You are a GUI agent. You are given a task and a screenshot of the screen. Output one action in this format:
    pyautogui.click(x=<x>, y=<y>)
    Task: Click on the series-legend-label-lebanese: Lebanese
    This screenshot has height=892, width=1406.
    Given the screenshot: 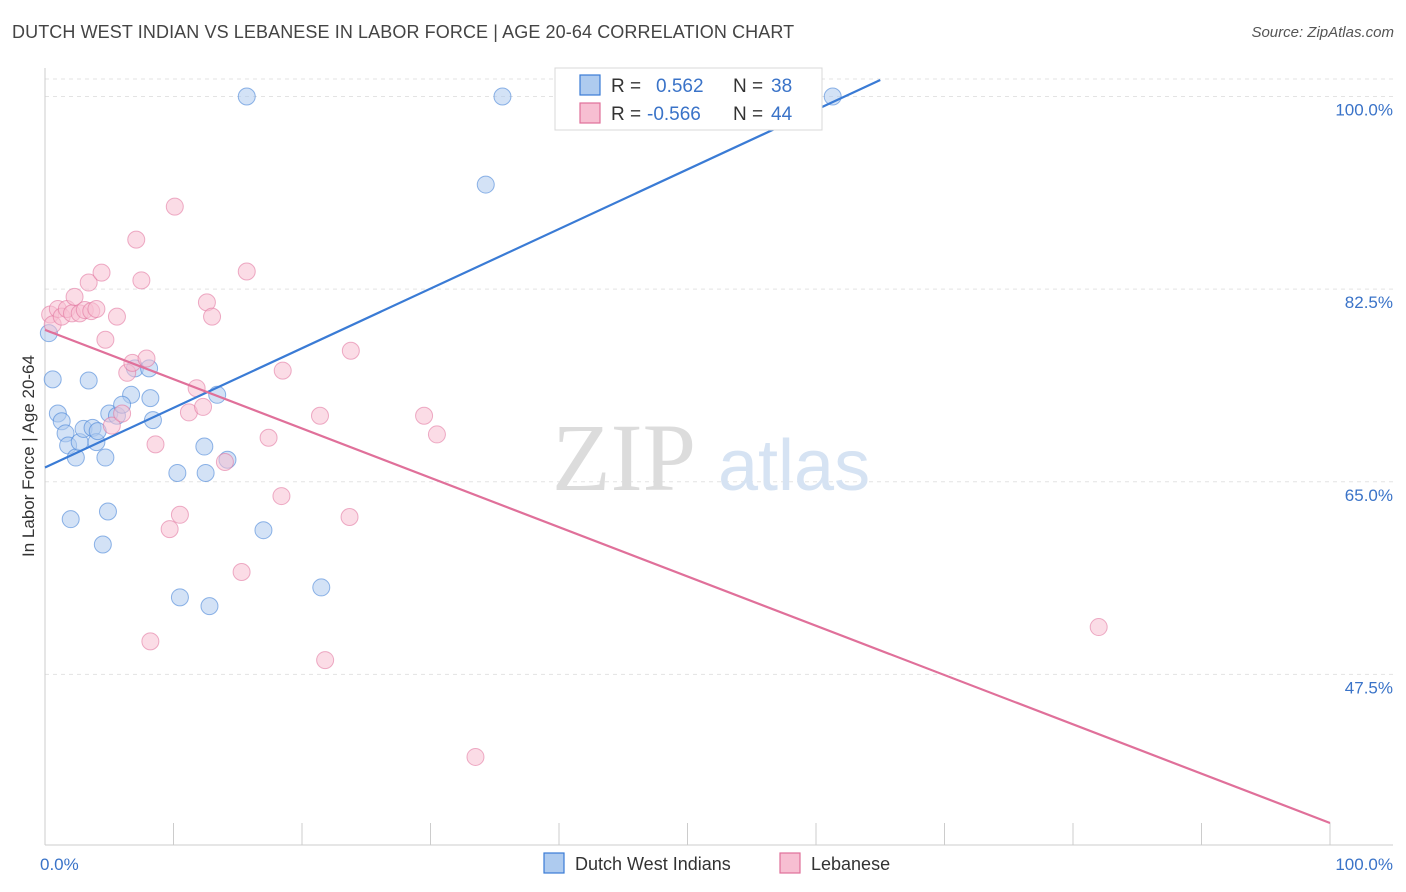 What is the action you would take?
    pyautogui.click(x=850, y=864)
    